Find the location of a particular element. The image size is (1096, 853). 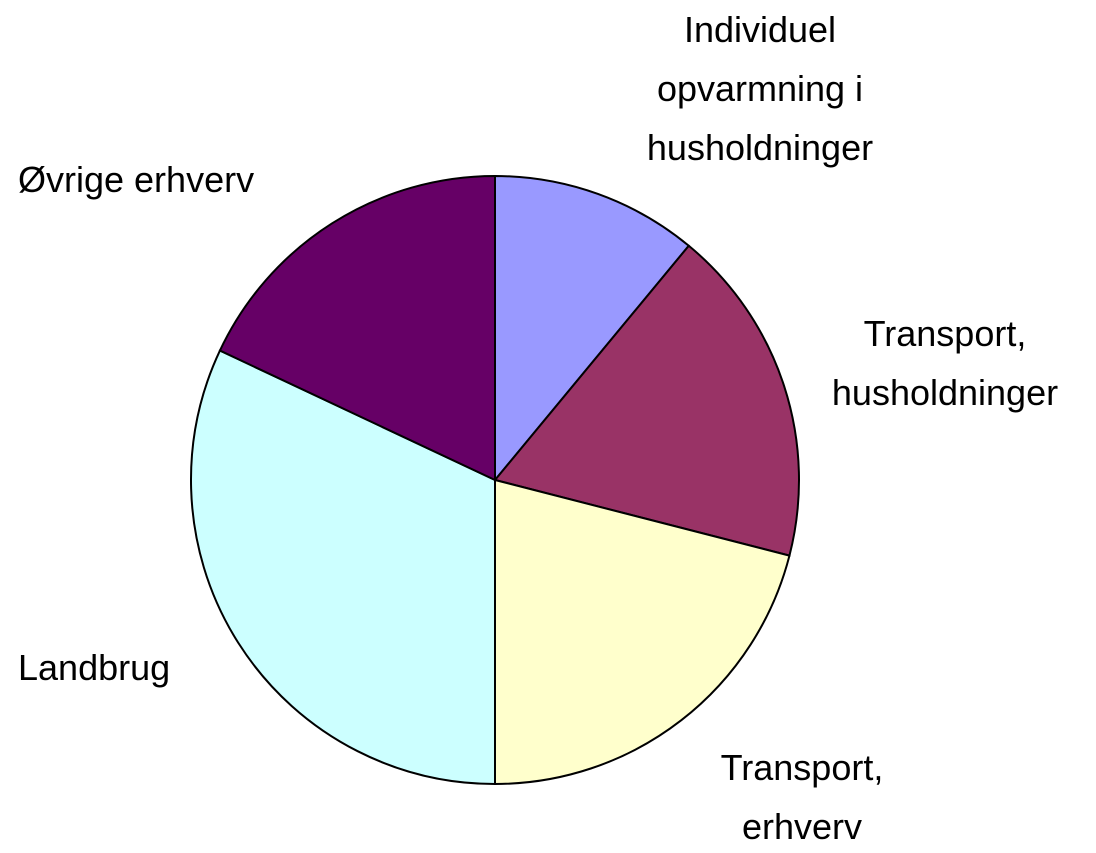

label-line: opvarmning i is located at coordinates (760, 88).